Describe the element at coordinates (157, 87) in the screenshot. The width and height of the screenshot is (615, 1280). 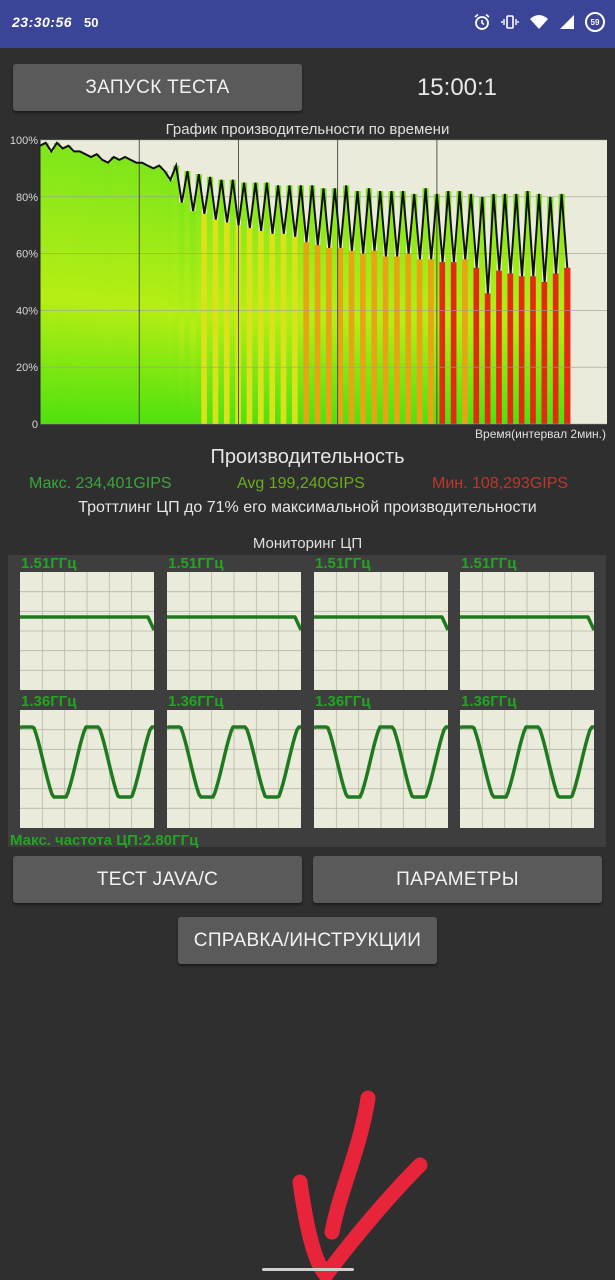
I see `start-test-button: ЗАПУСК ТЕСТА` at that location.